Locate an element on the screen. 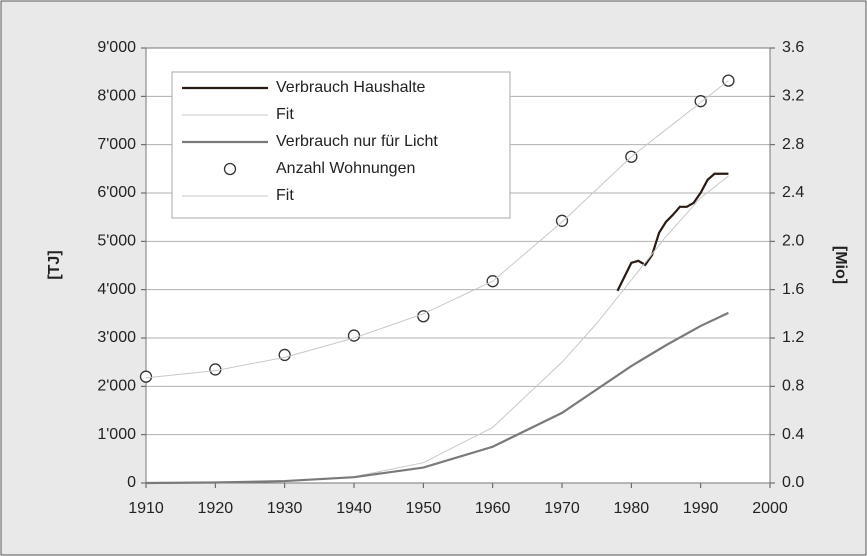 This screenshot has width=867, height=556. y-axis-label: [TJ] is located at coordinates (54, 264).